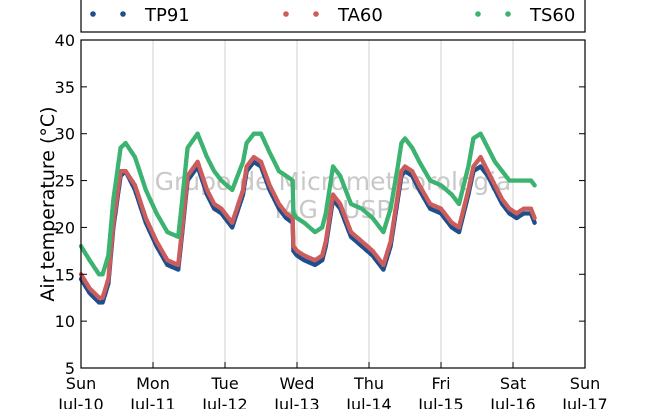 The width and height of the screenshot is (650, 409). I want to click on legend-label: TA60, so click(360, 15).